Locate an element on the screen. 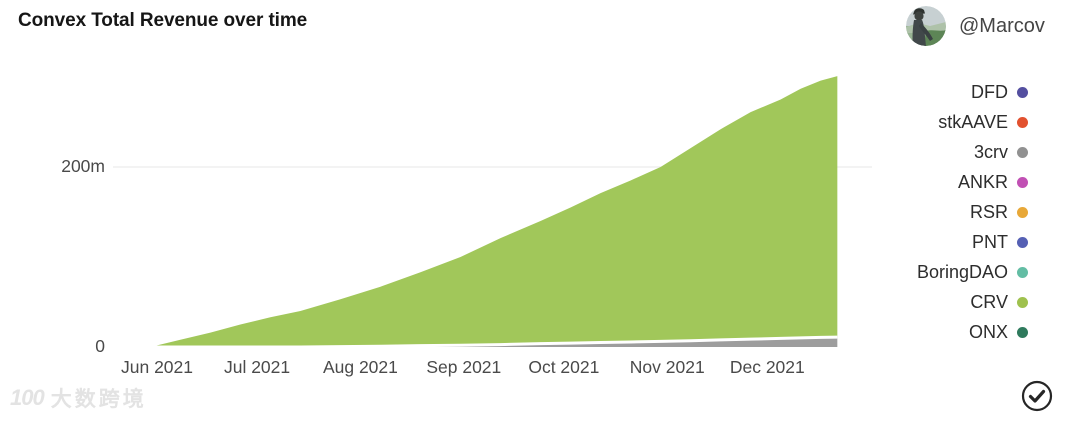 This screenshot has height=430, width=1080. x-tick-sep-2021: Sep 2021 is located at coordinates (464, 367).